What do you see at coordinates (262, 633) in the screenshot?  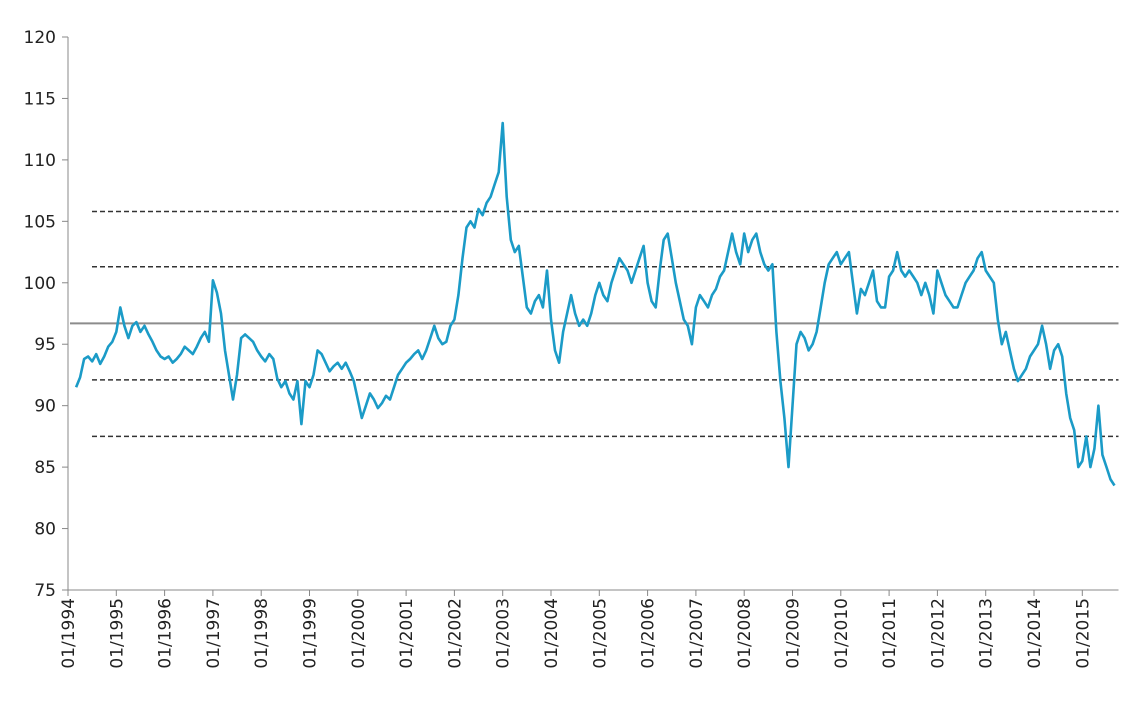 I see `x-tick-label: 01/1998` at bounding box center [262, 633].